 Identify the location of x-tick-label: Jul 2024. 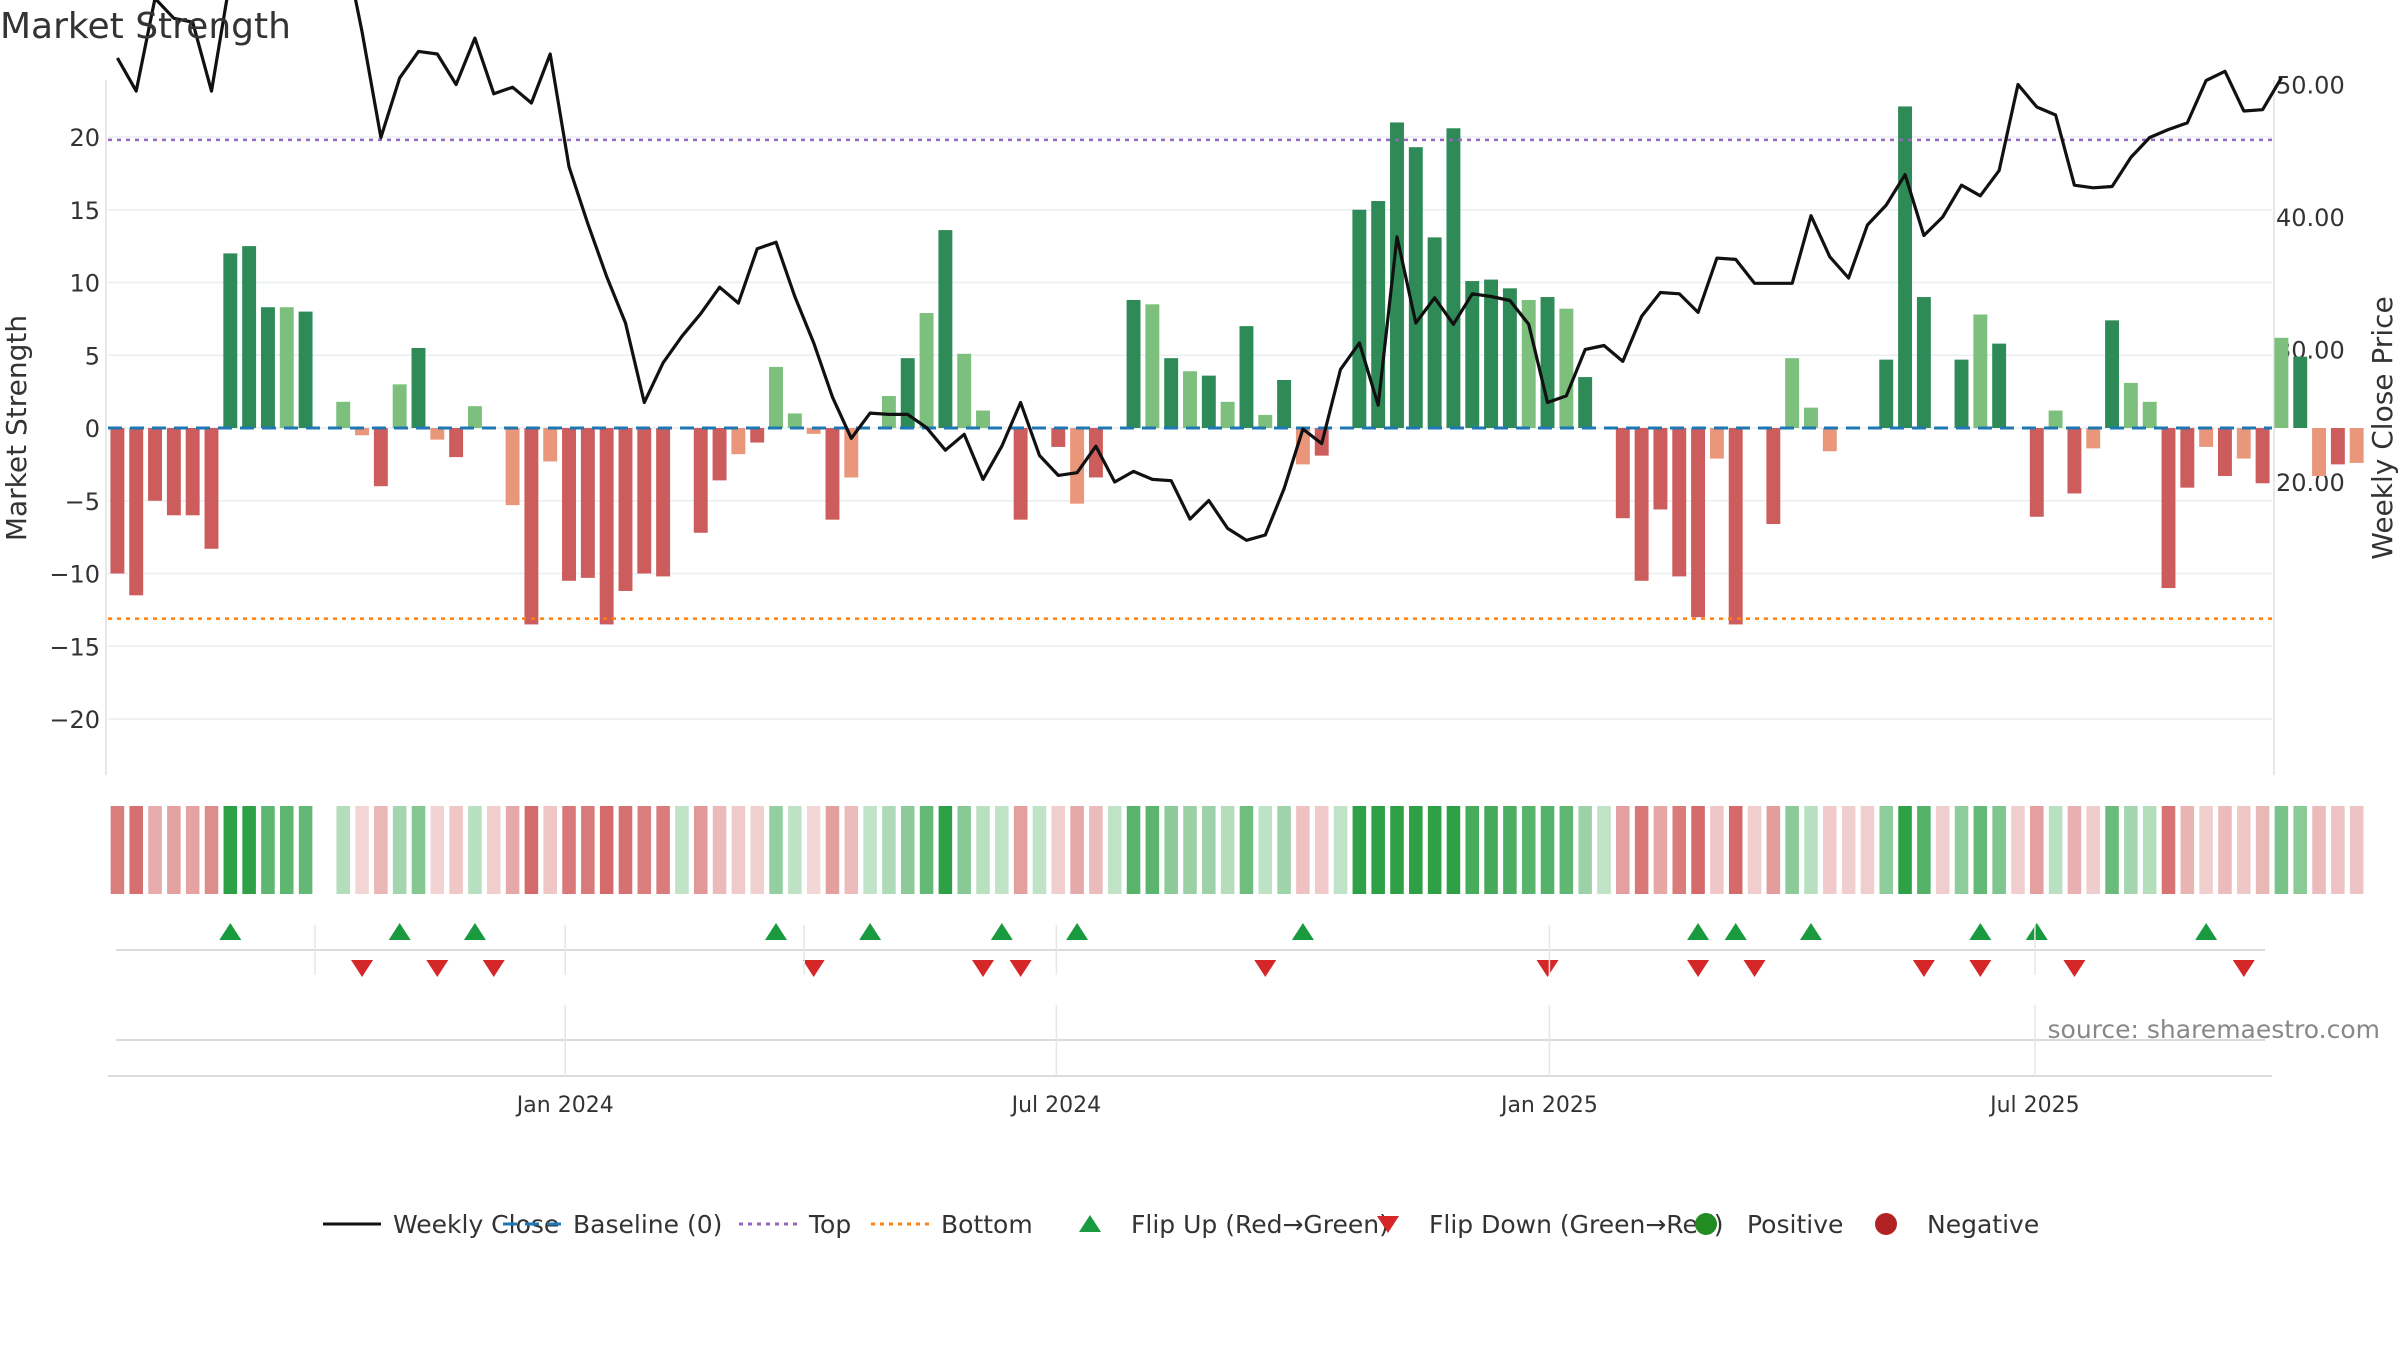
(1056, 1105).